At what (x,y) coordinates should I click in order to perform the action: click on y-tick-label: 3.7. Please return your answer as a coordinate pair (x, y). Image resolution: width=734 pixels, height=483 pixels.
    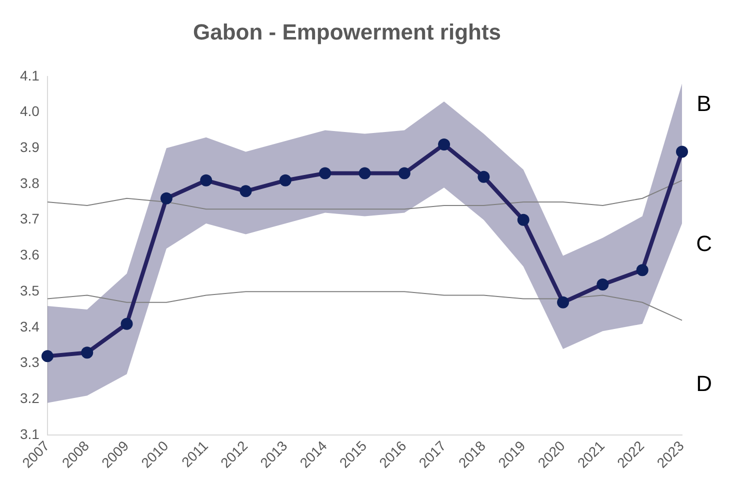
    Looking at the image, I should click on (30, 218).